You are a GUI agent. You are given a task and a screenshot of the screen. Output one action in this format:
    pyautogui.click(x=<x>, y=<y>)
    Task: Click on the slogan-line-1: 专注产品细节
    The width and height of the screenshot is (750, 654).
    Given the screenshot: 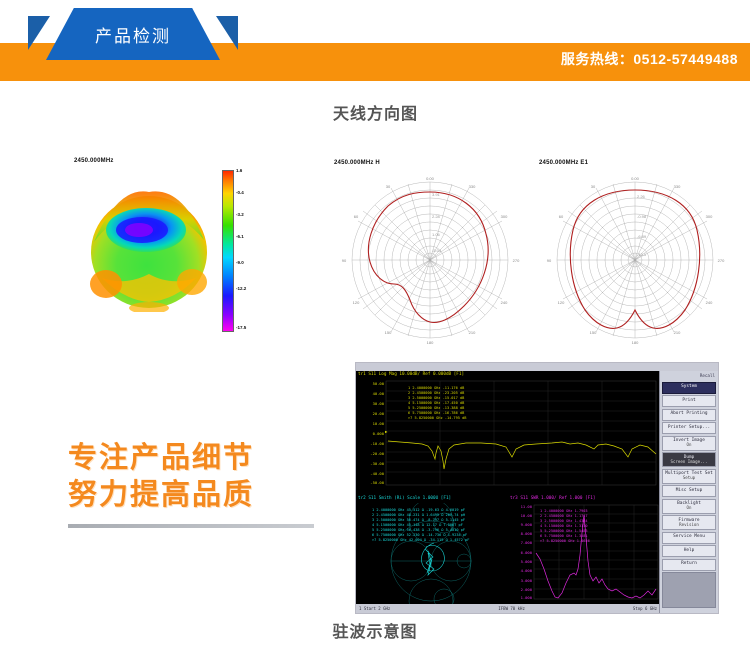 What is the action you would take?
    pyautogui.click(x=161, y=458)
    